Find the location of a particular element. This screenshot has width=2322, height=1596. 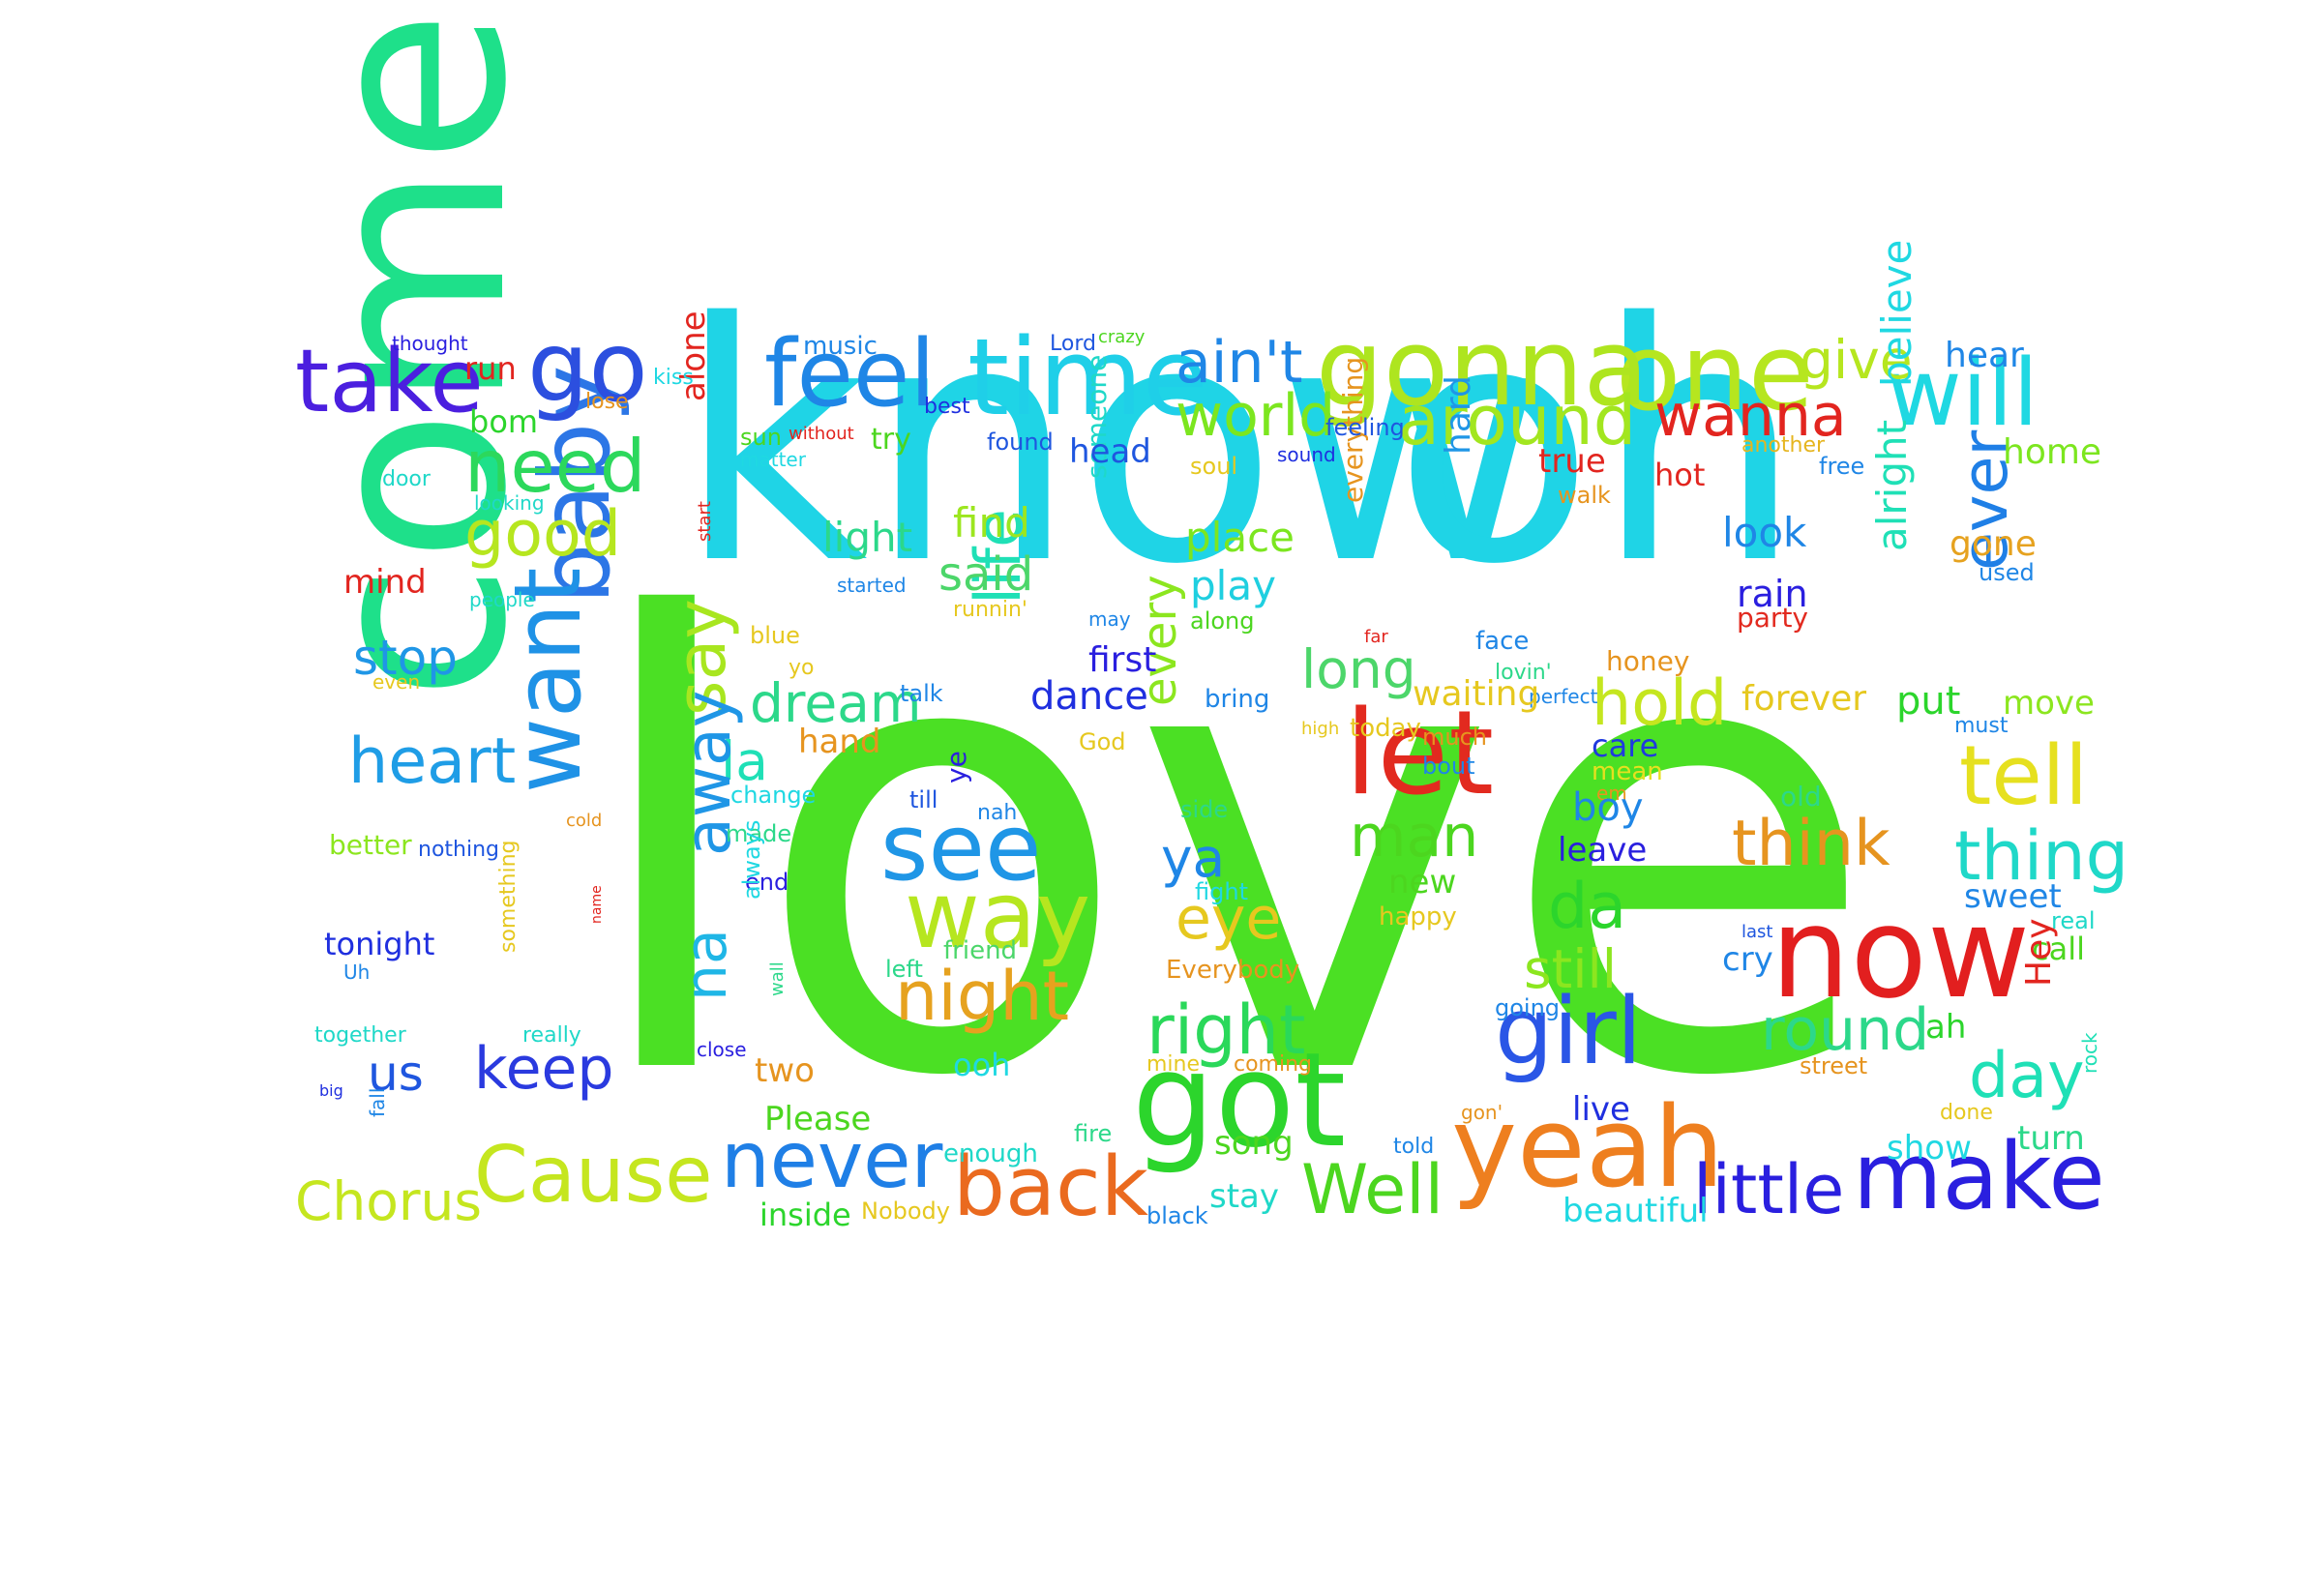

word: talk is located at coordinates (921, 693).